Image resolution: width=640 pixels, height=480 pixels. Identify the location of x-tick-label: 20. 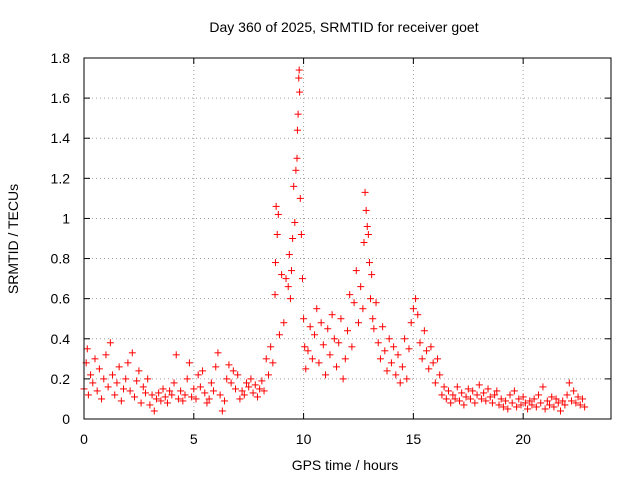
(523, 439).